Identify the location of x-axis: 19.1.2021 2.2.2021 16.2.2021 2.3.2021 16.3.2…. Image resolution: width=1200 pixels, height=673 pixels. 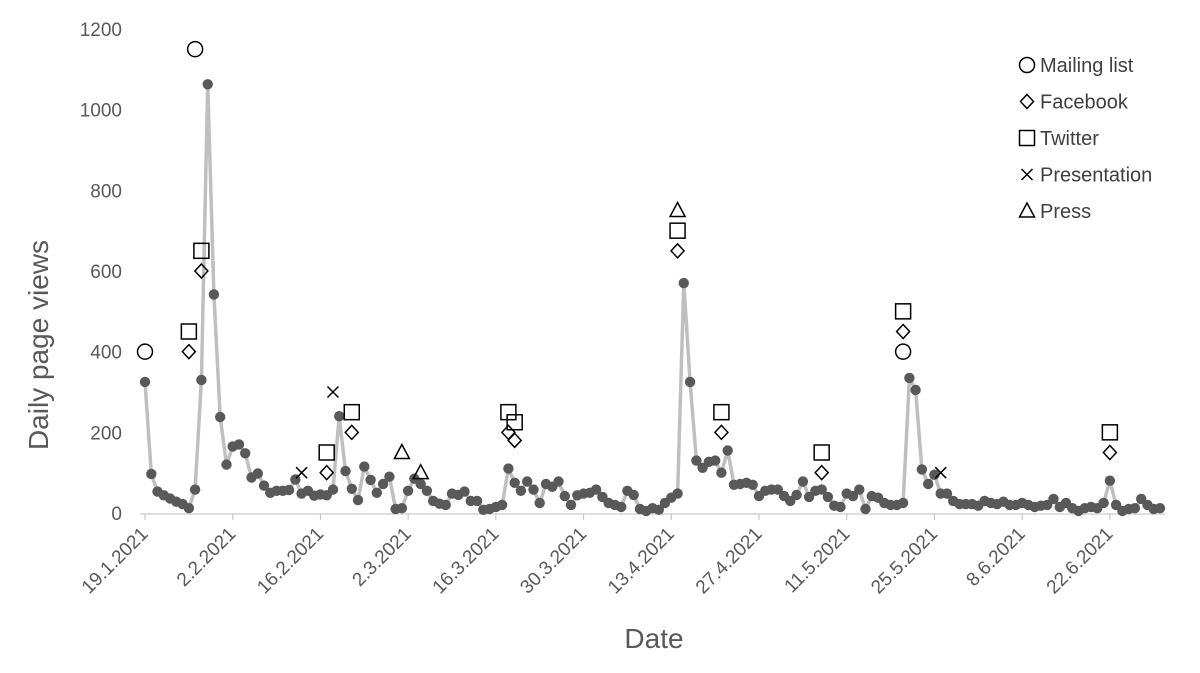
(621, 556).